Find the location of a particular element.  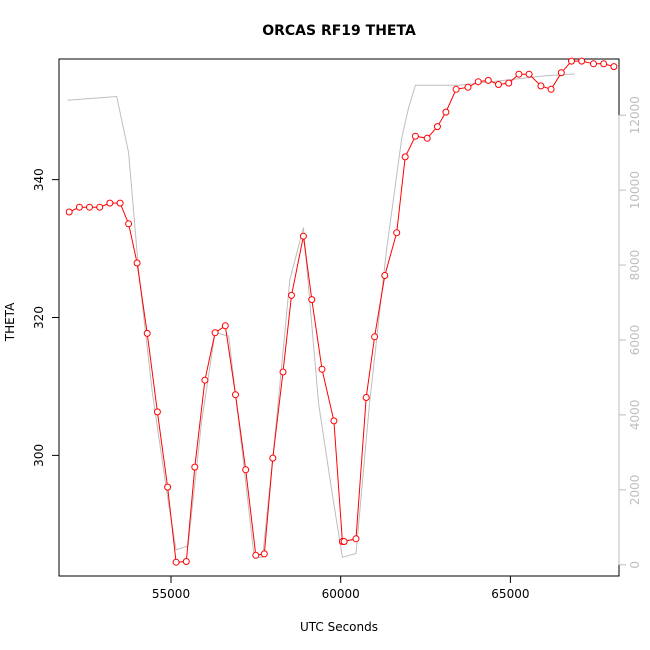

y2-tick-label: 2000 is located at coordinates (635, 490).